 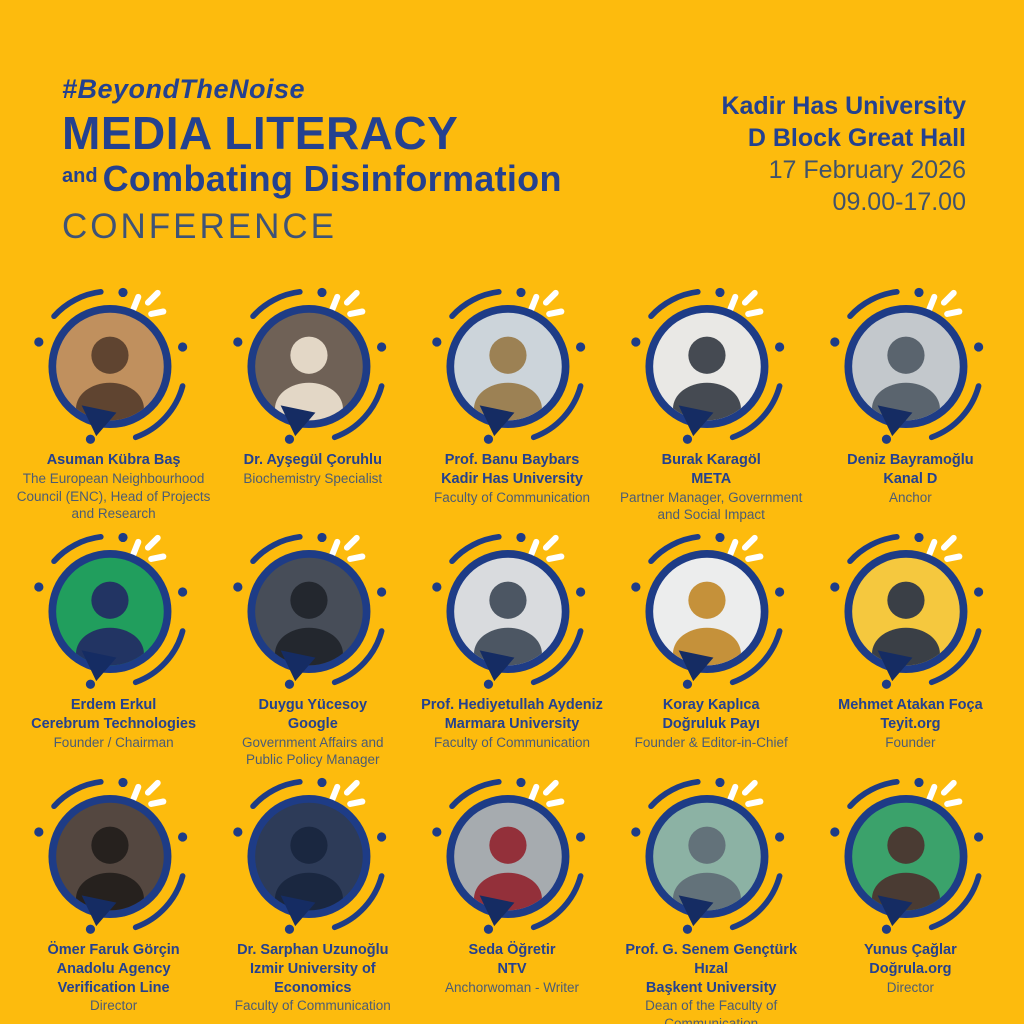 What do you see at coordinates (910, 723) in the screenshot?
I see `speaker-organization: Teyit.org` at bounding box center [910, 723].